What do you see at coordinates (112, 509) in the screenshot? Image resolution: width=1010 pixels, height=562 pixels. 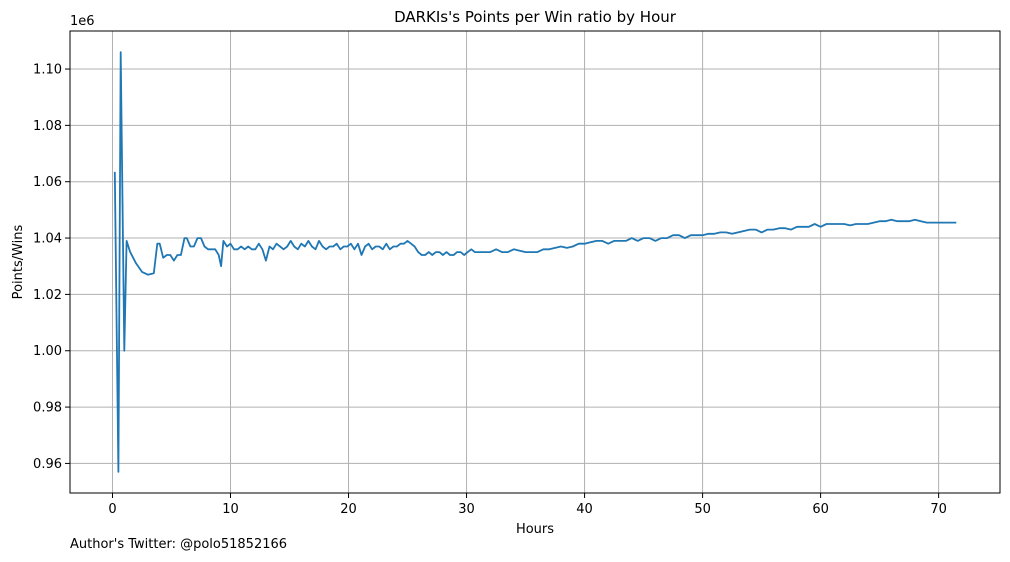 I see `x-tick-label: 0` at bounding box center [112, 509].